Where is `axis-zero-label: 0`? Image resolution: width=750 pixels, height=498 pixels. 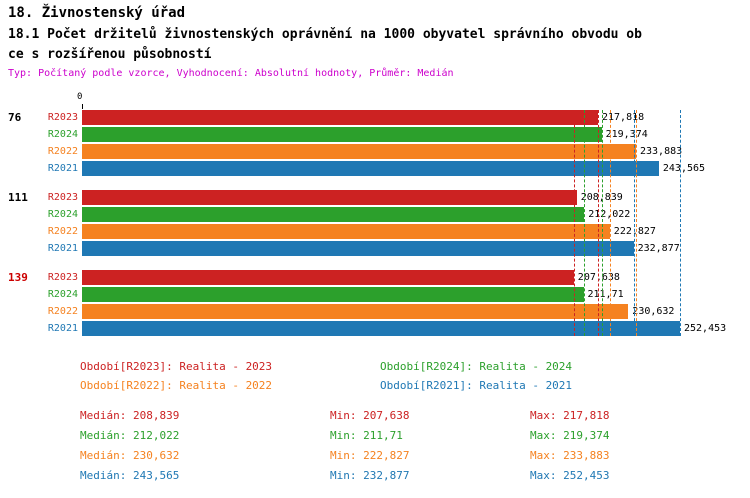 axis-zero-label: 0 is located at coordinates (80, 97).